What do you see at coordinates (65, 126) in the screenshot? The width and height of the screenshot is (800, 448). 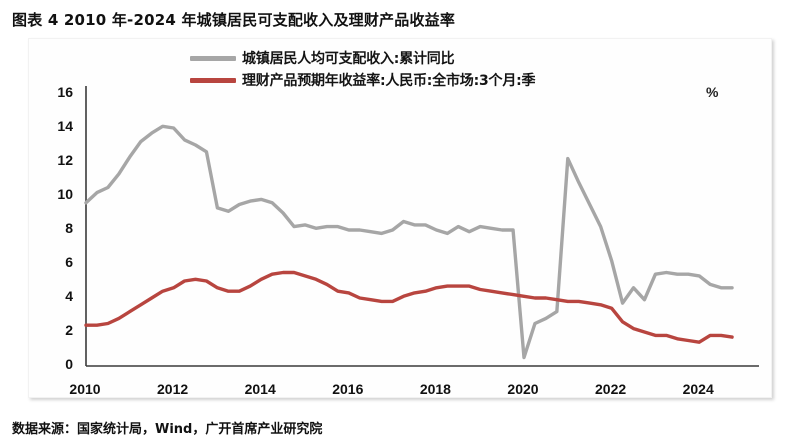 I see `y-tick-14: 14` at bounding box center [65, 126].